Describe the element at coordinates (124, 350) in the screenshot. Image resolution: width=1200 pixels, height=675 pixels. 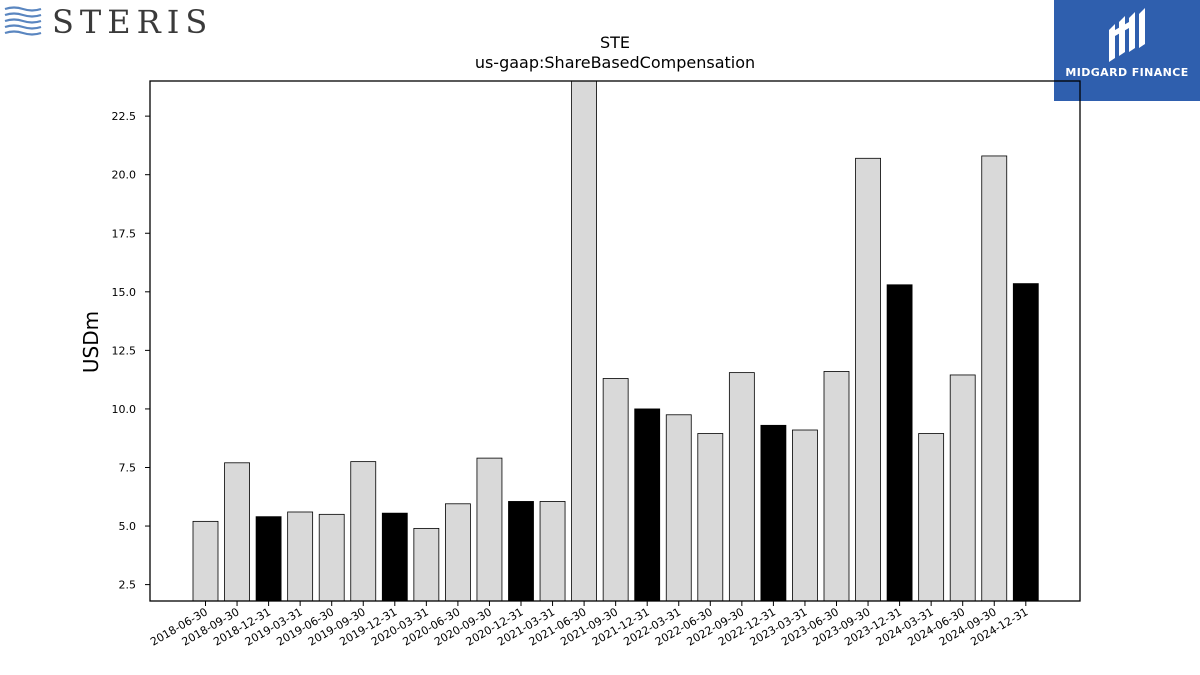
I see `y-tick-label: 12.5` at that location.